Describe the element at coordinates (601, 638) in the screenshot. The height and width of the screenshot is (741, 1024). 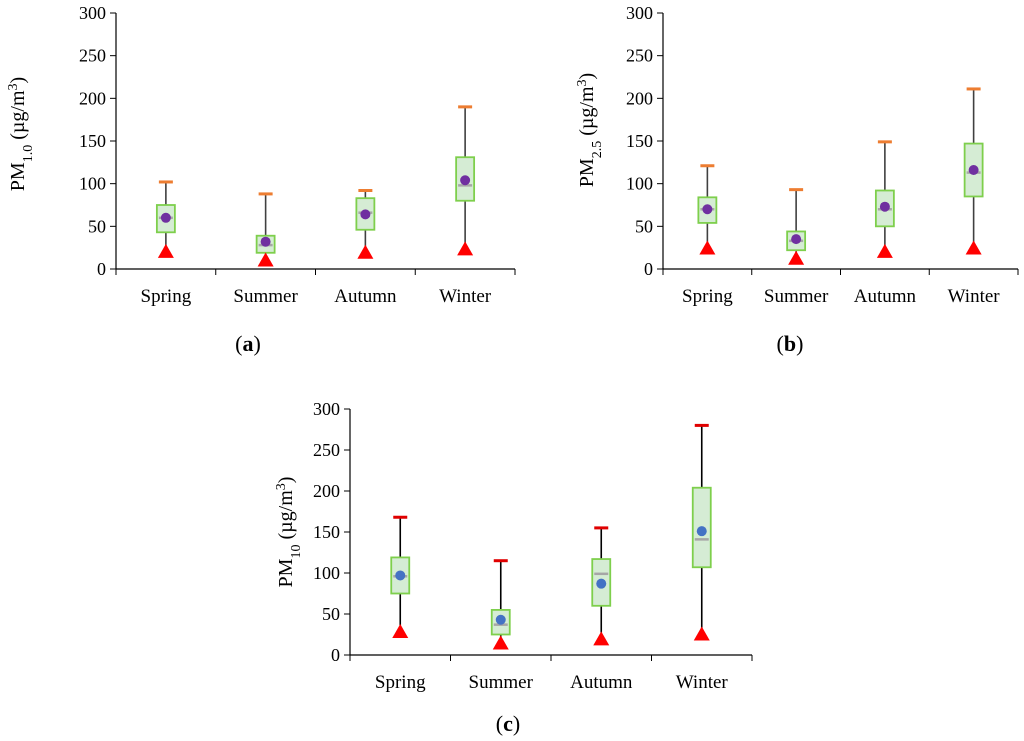
I see `min-marker-c-autumn` at that location.